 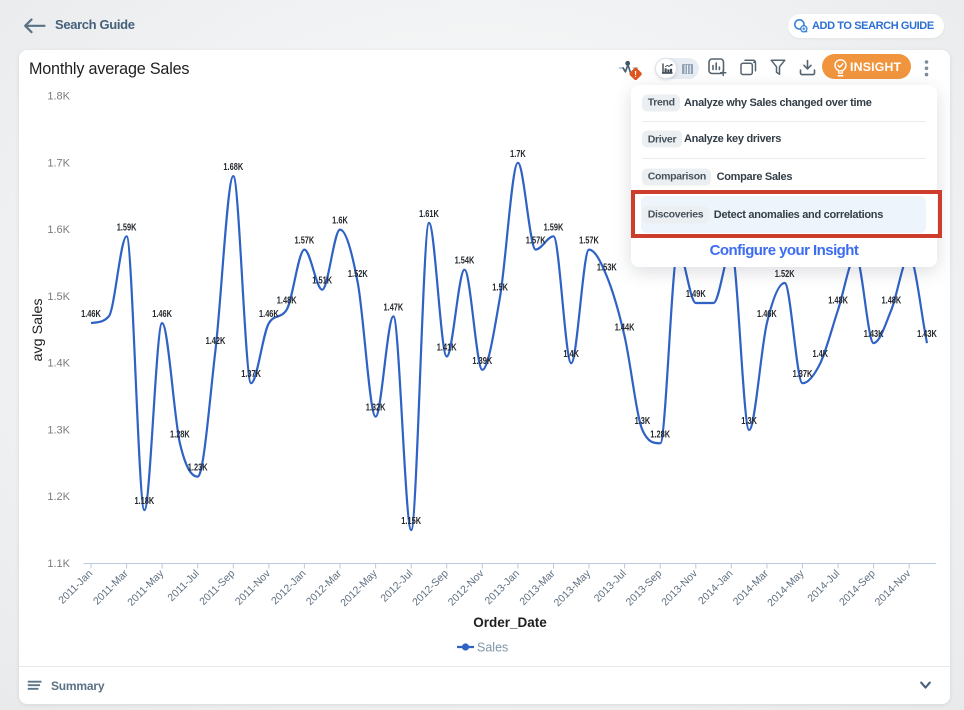 I want to click on svg-text: 2014-May, so click(x=786, y=588).